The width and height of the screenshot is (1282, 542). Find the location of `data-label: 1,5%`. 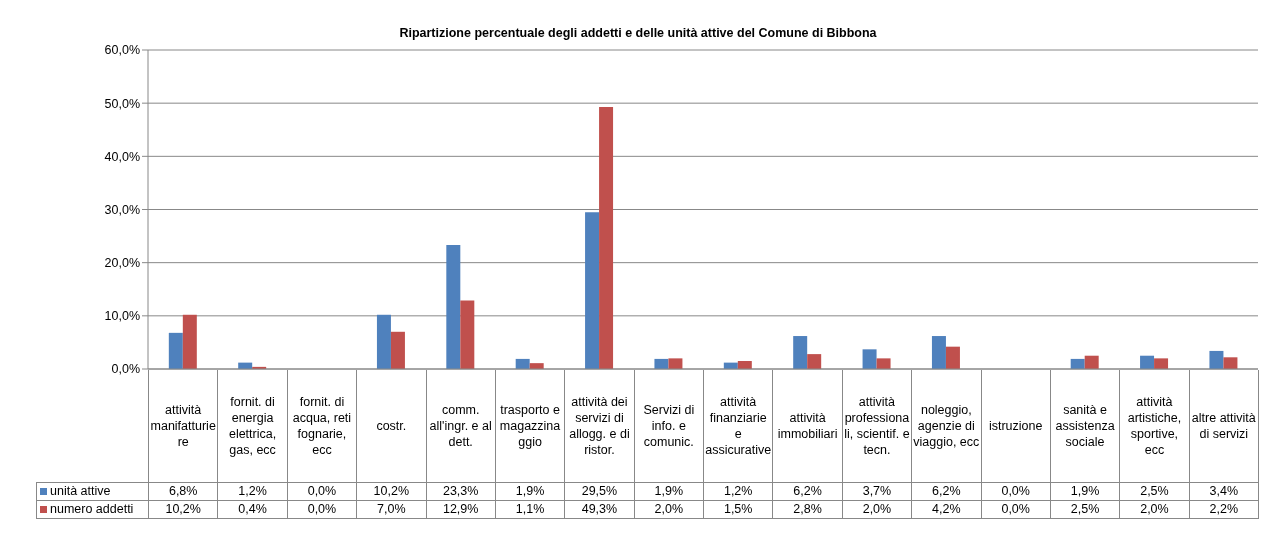

data-label: 1,5% is located at coordinates (738, 509).